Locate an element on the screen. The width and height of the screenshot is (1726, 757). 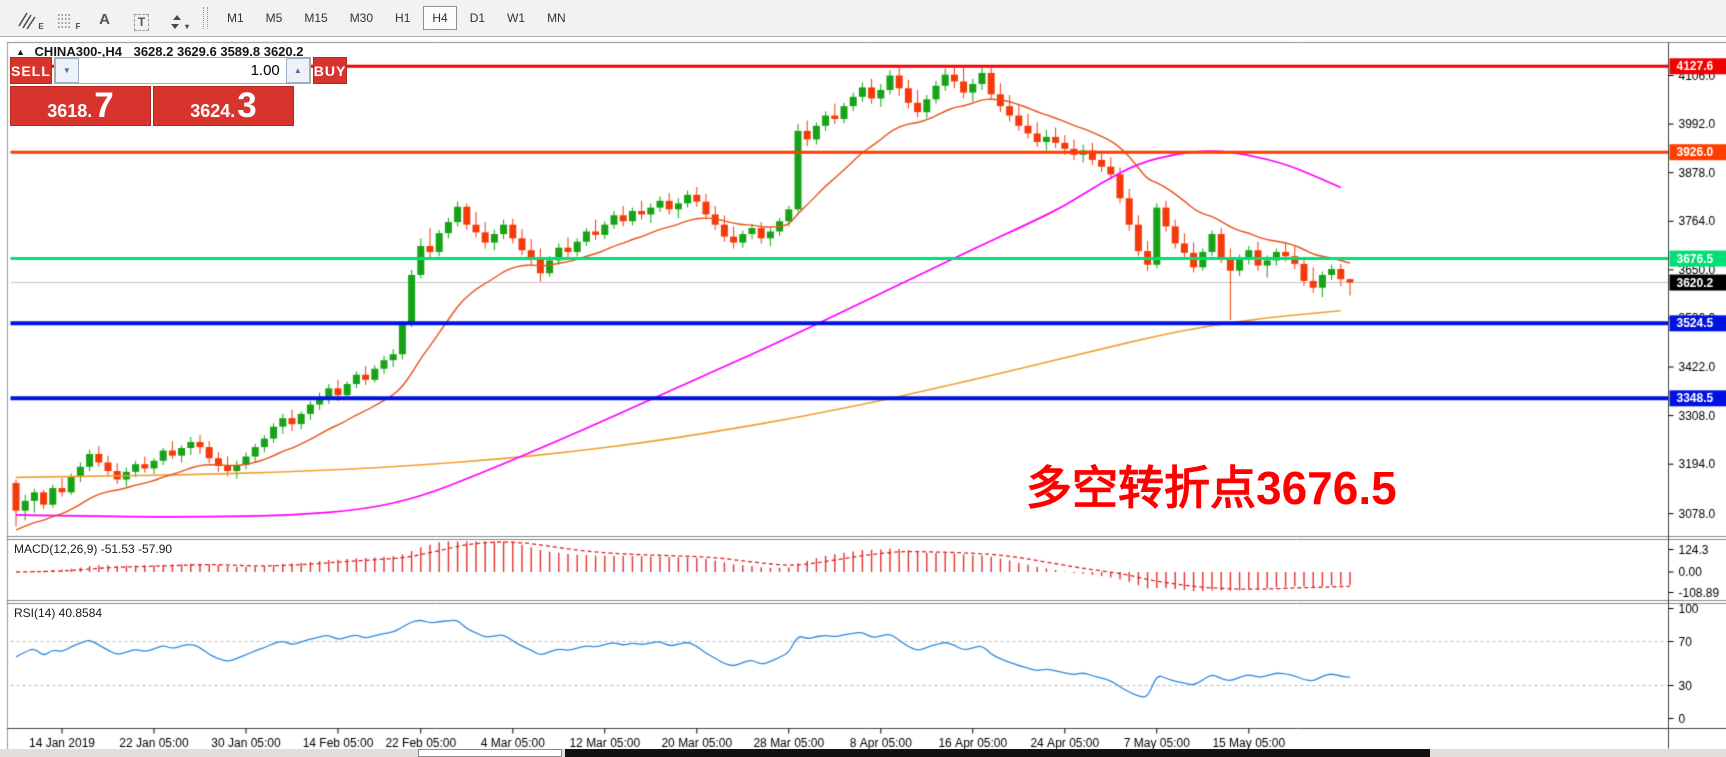
buy-price-pips: 3 is located at coordinates (247, 105).